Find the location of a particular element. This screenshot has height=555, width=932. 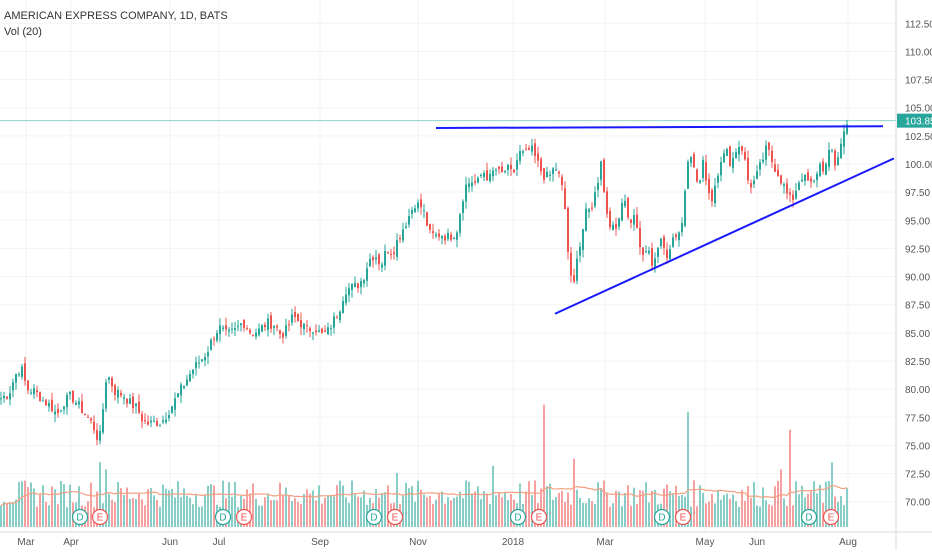

y-tick-label: 80.00 is located at coordinates (917, 390).